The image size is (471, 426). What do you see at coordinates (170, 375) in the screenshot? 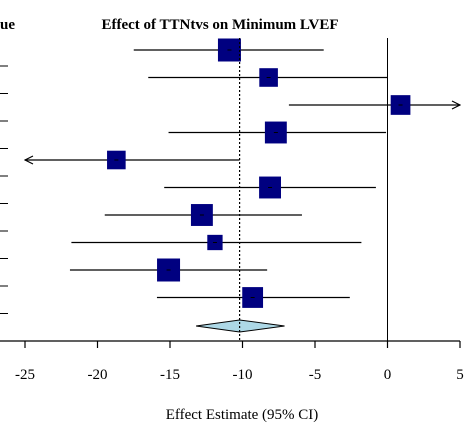
I see `x-tick-label: -15` at bounding box center [170, 375].